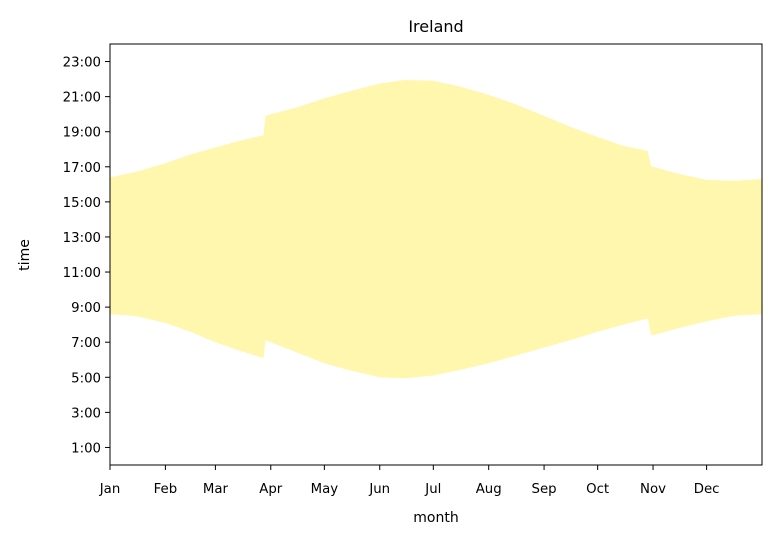  What do you see at coordinates (216, 489) in the screenshot?
I see `x-tick-label: Mar` at bounding box center [216, 489].